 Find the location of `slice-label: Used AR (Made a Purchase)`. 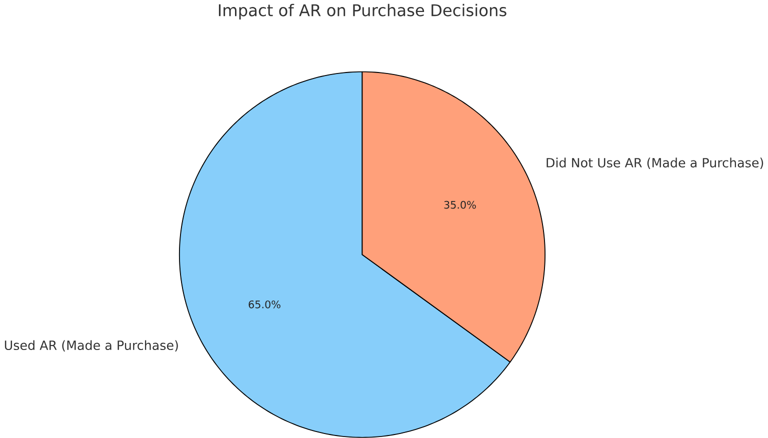

slice-label: Used AR (Made a Purchase) is located at coordinates (91, 346).